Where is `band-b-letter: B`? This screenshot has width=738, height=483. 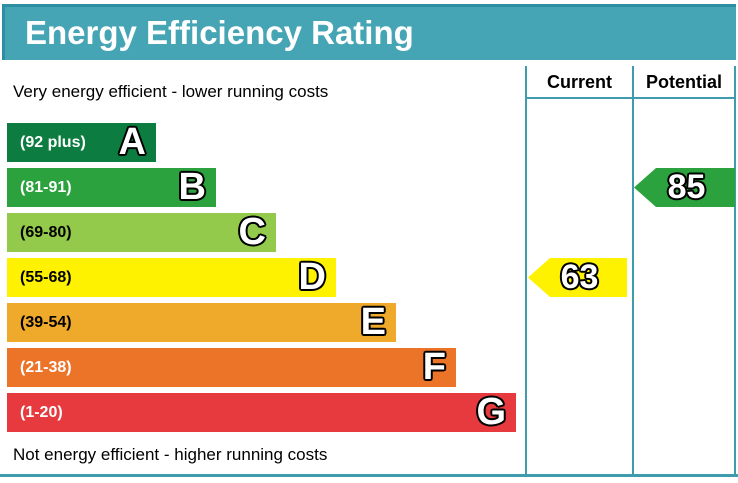
band-b-letter: B is located at coordinates (192, 187).